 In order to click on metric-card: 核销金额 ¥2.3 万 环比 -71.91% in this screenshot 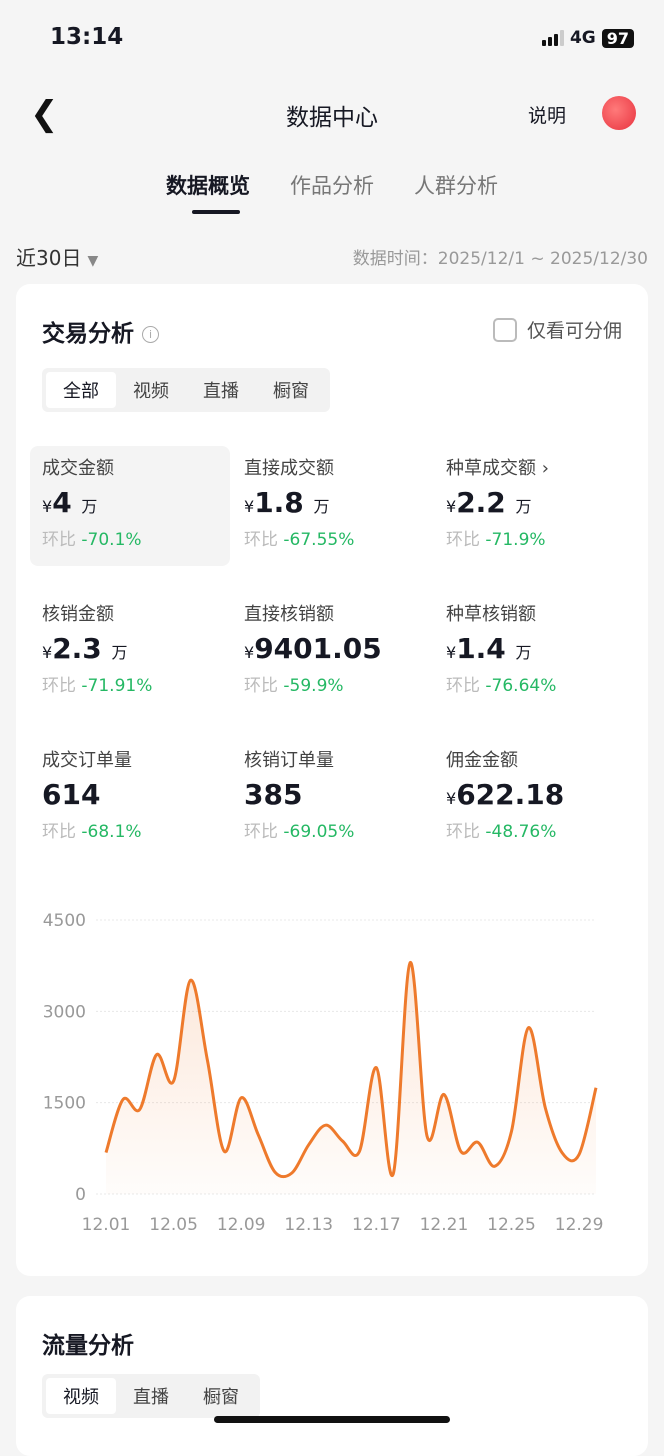, I will do `click(130, 652)`.